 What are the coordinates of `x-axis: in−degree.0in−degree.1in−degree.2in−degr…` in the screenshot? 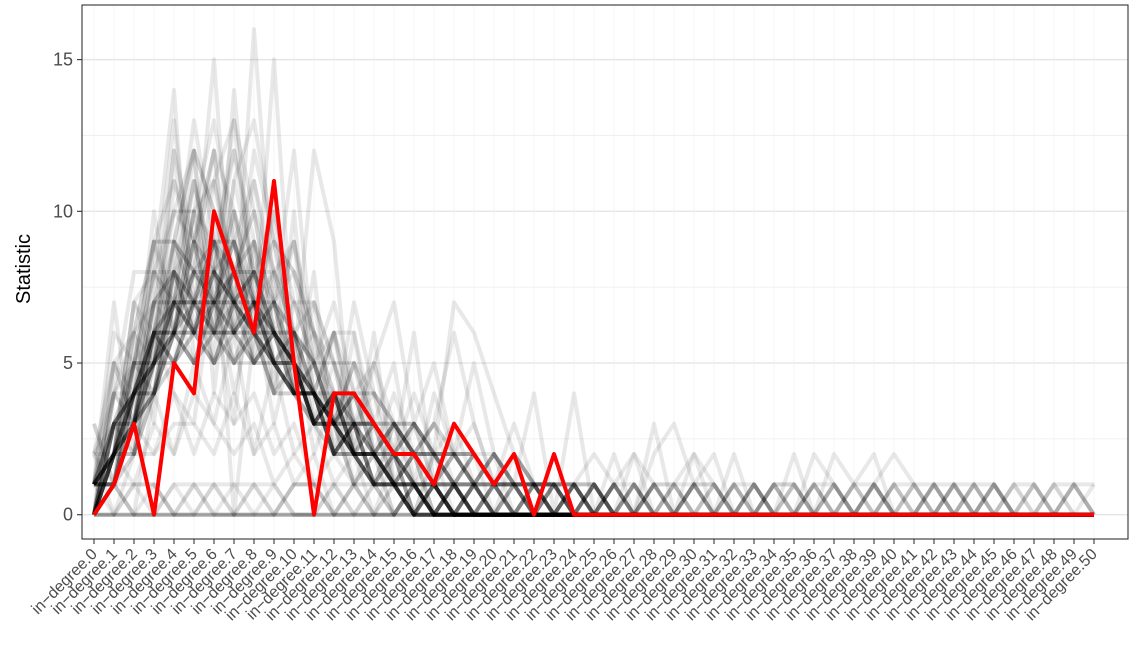 It's located at (565, 581).